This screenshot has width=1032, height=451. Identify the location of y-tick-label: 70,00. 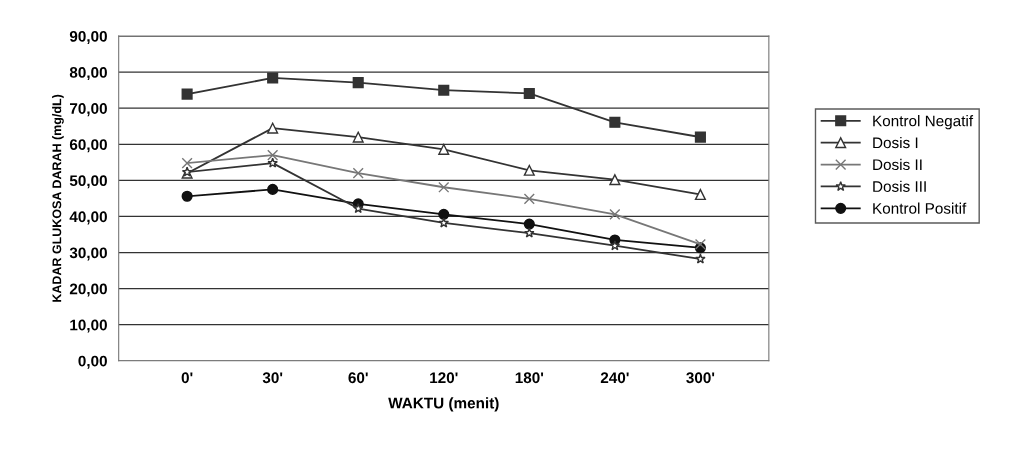
(88, 110).